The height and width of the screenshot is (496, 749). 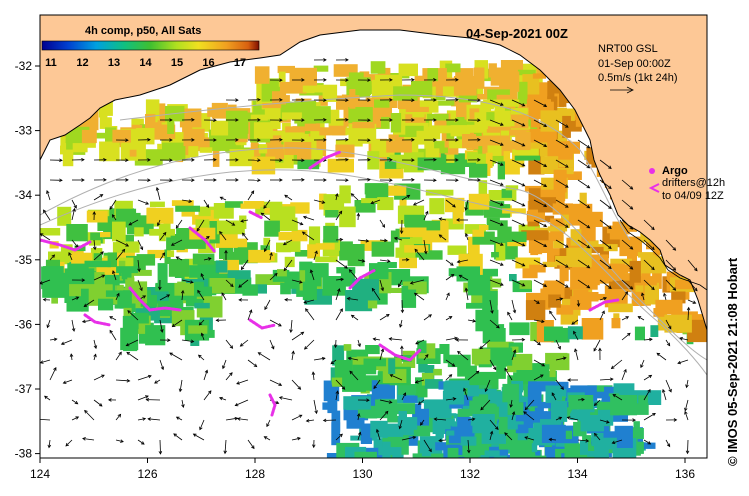 I want to click on colorbar-tick-15: 15, so click(x=177, y=63).